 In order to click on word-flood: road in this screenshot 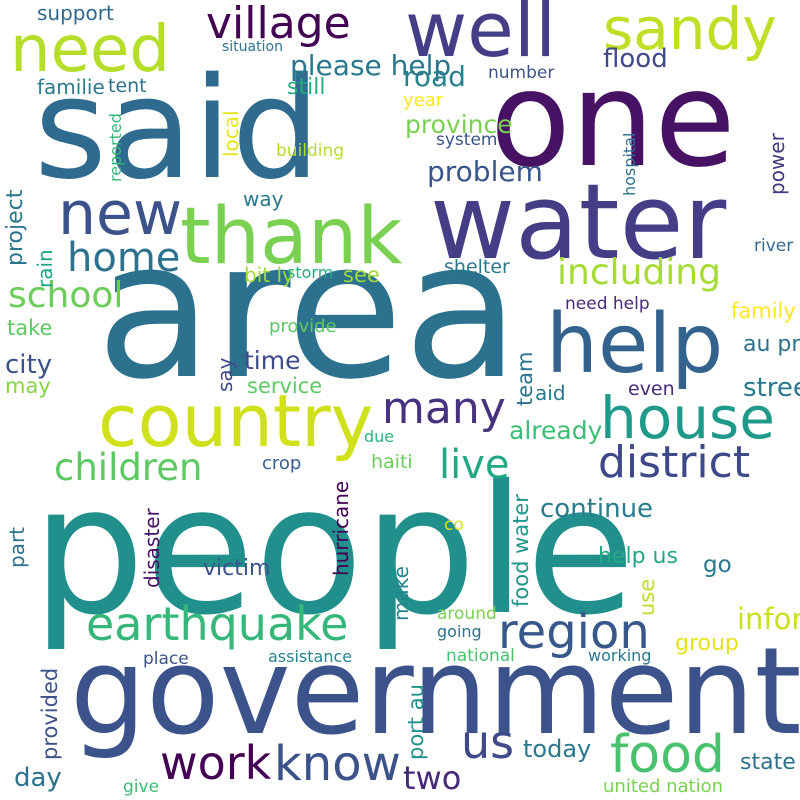, I will do `click(434, 76)`.